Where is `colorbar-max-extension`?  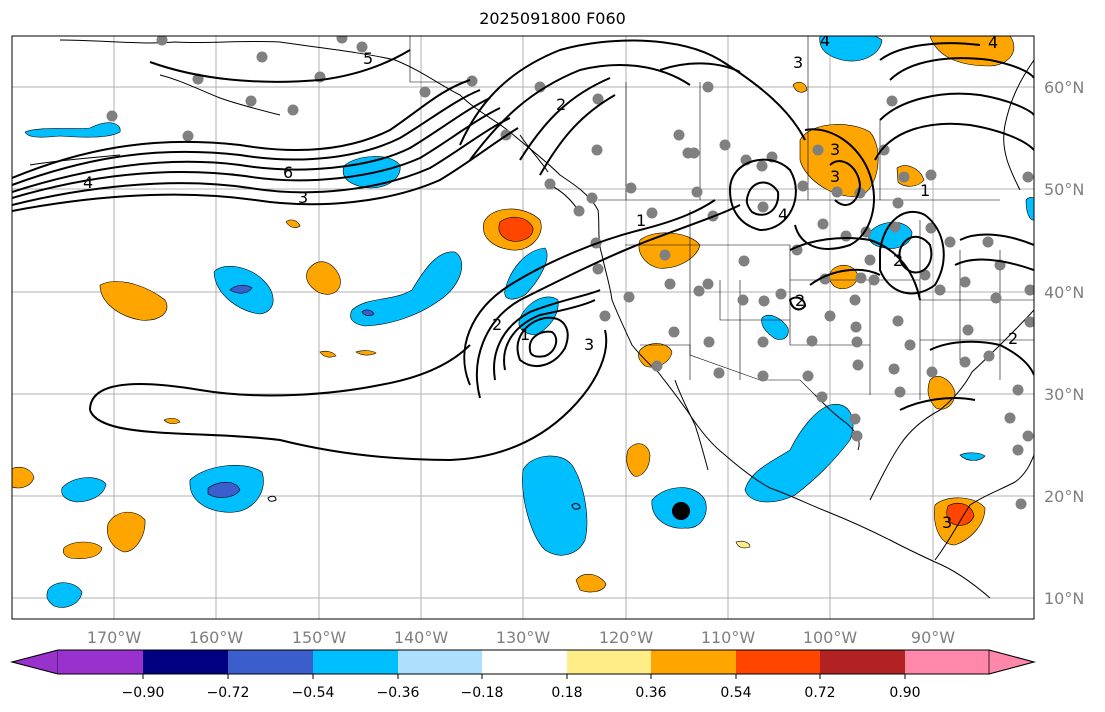
colorbar-max-extension is located at coordinates (1012, 662).